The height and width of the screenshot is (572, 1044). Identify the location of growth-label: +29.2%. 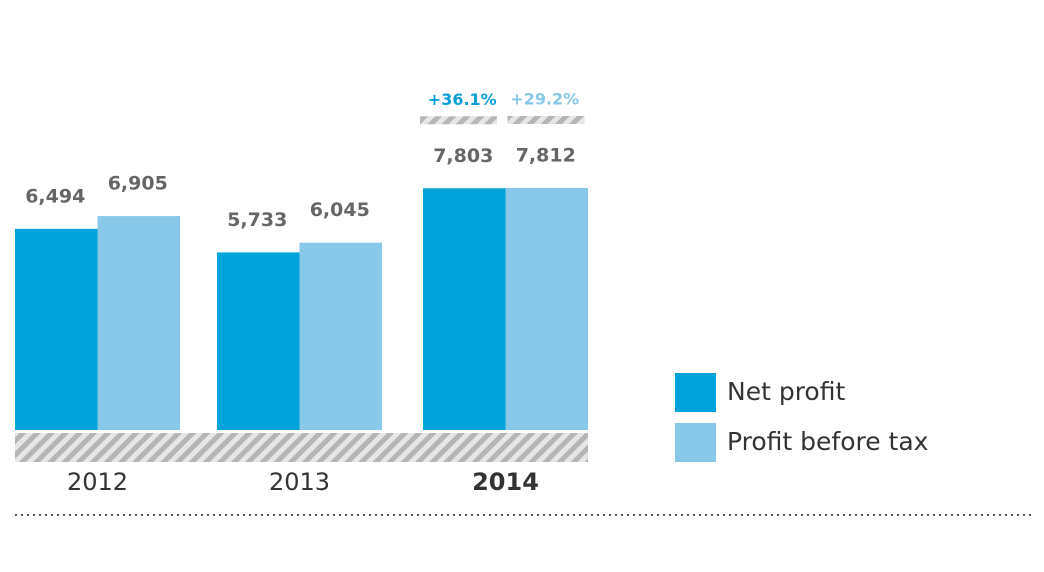
(544, 99).